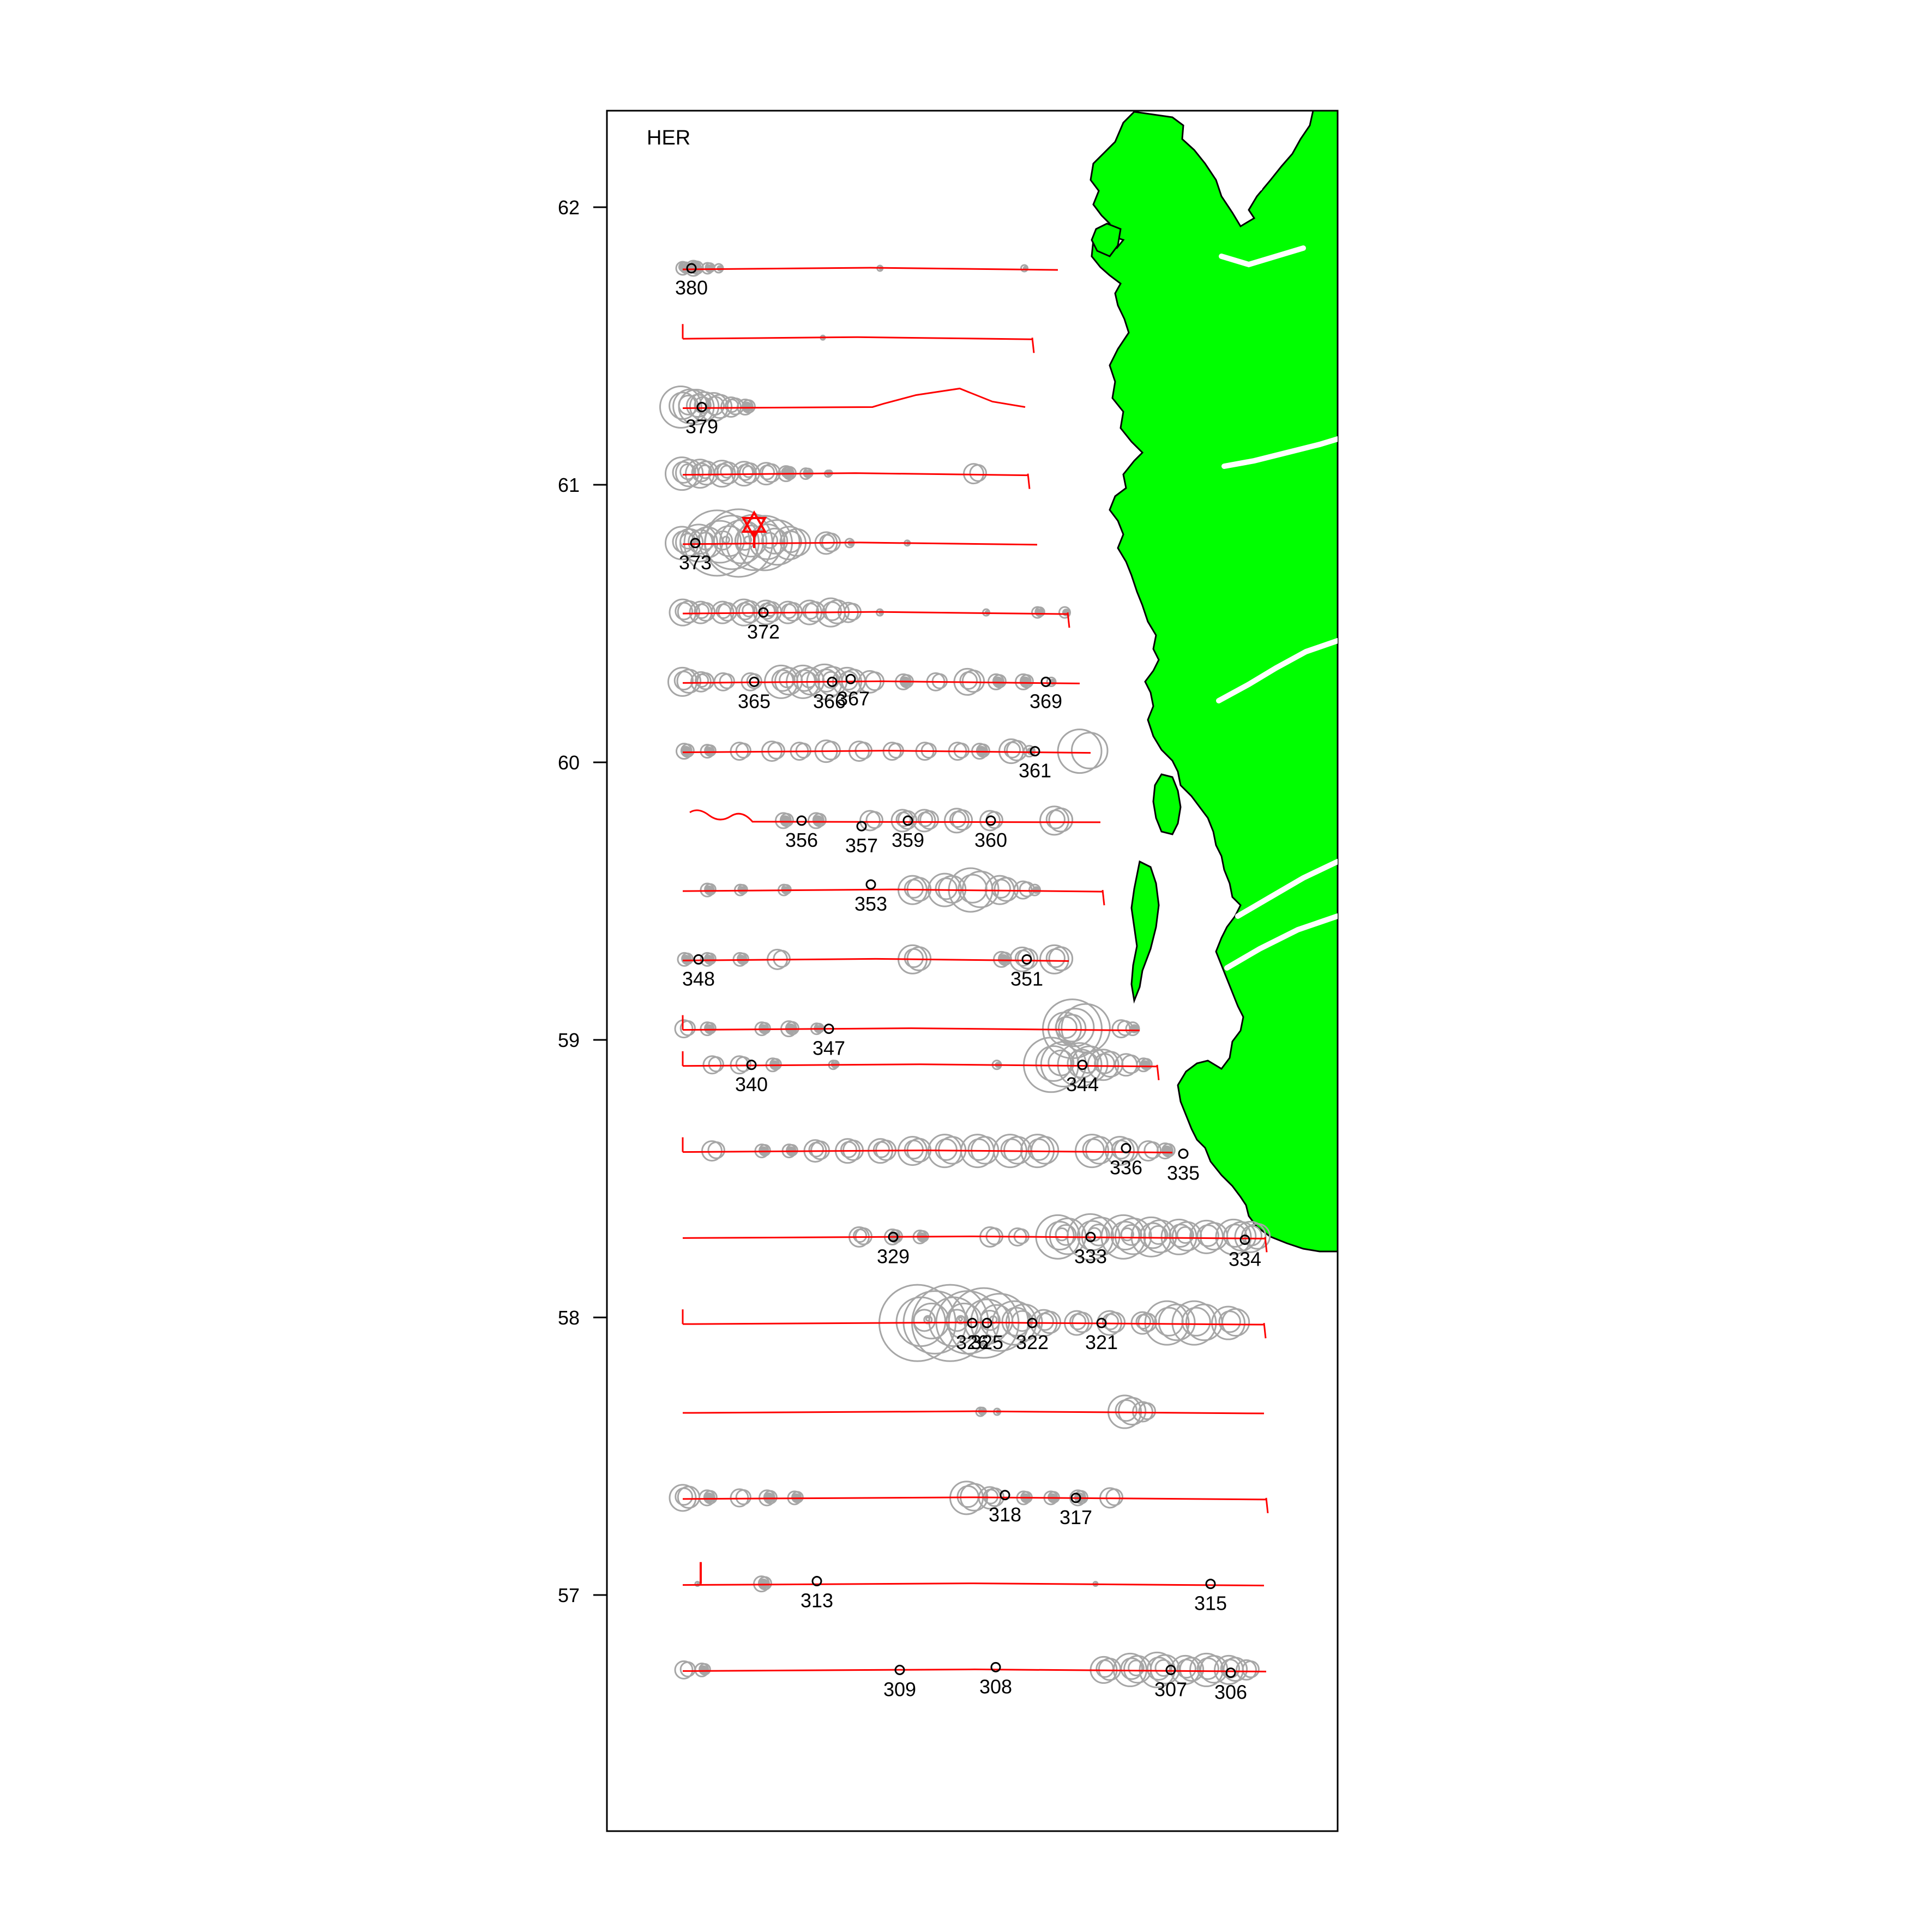 The width and height of the screenshot is (1932, 1932). What do you see at coordinates (754, 529) in the screenshot?
I see `track-markers` at bounding box center [754, 529].